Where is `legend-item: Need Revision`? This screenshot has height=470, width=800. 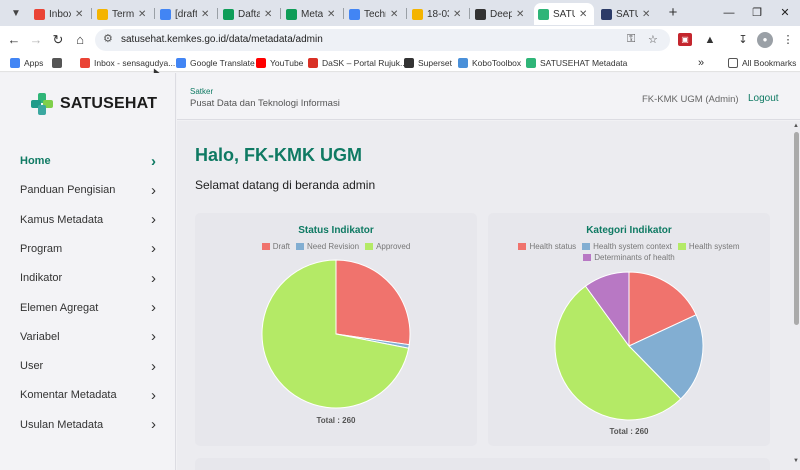
legend-item: Need Revision is located at coordinates (327, 246).